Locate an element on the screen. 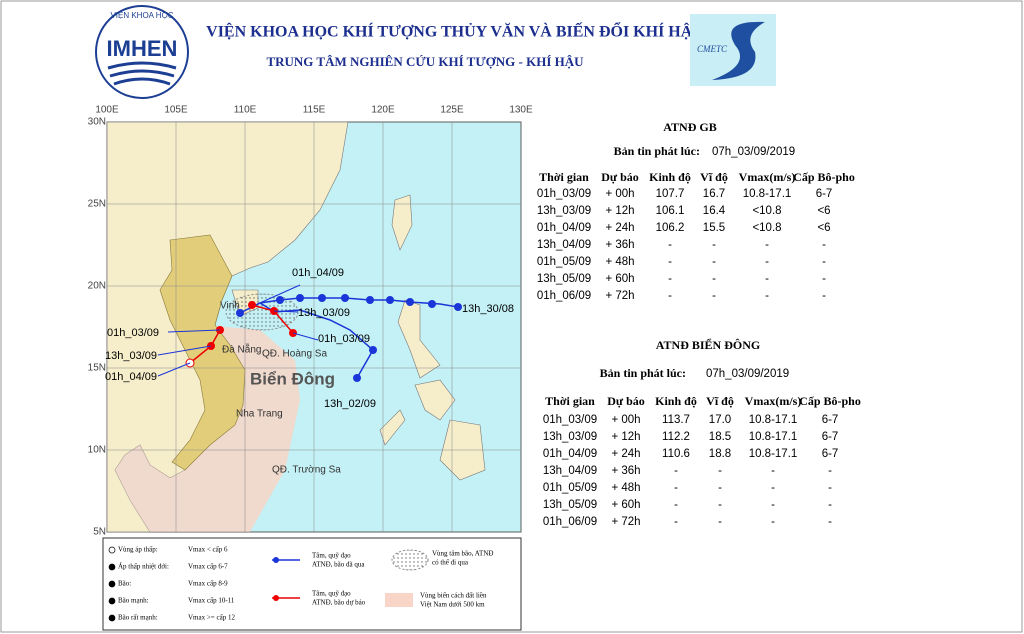  legend-label: Bão: is located at coordinates (124, 584).